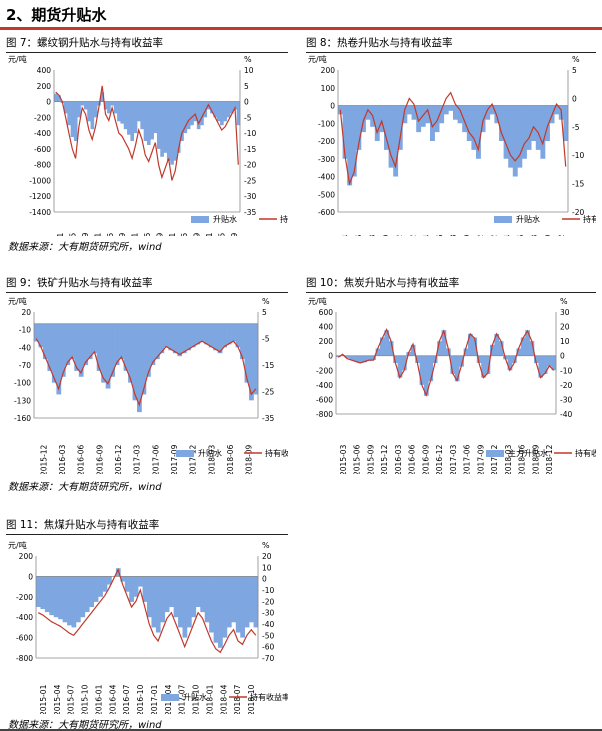 The image size is (602, 731). I want to click on right-axis-unit: %, so click(248, 59).